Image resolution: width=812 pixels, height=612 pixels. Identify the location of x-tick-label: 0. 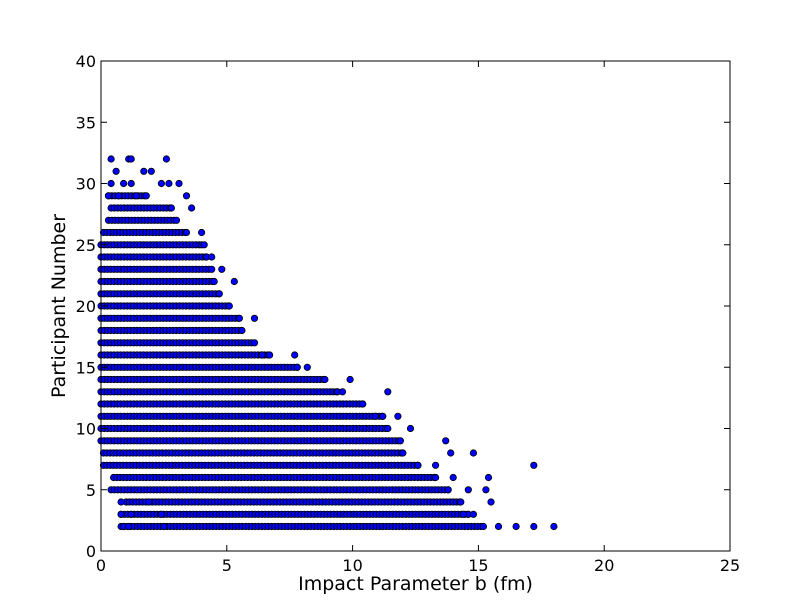
(101, 565).